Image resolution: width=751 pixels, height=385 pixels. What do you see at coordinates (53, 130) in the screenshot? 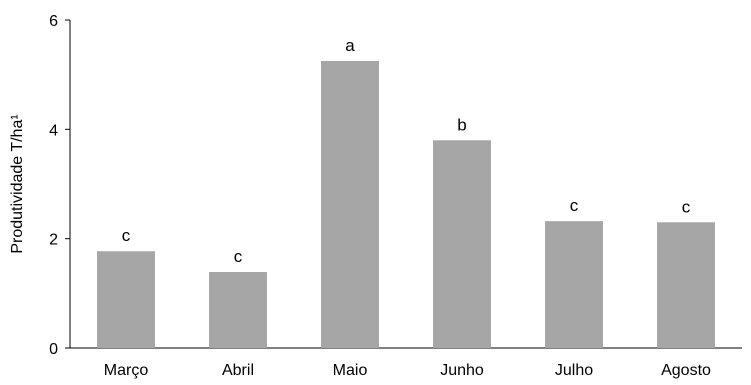
I see `y-tick-label: 4` at bounding box center [53, 130].